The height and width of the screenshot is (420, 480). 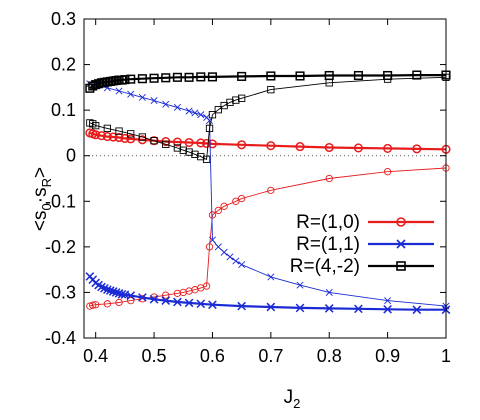 I want to click on y-axis-title: <s0·sR>, so click(x=42, y=199).